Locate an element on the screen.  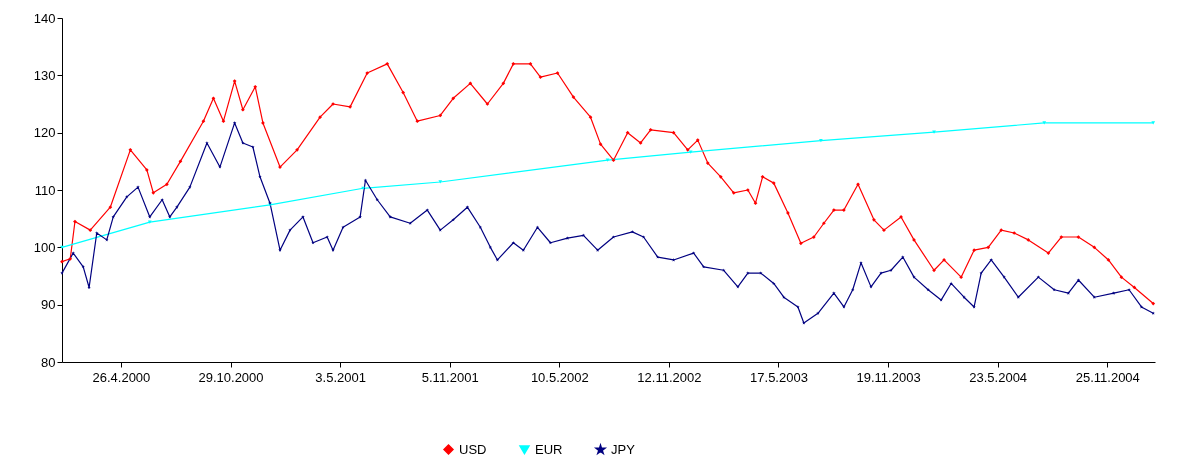
y-tick-label: 120 is located at coordinates (44, 133).